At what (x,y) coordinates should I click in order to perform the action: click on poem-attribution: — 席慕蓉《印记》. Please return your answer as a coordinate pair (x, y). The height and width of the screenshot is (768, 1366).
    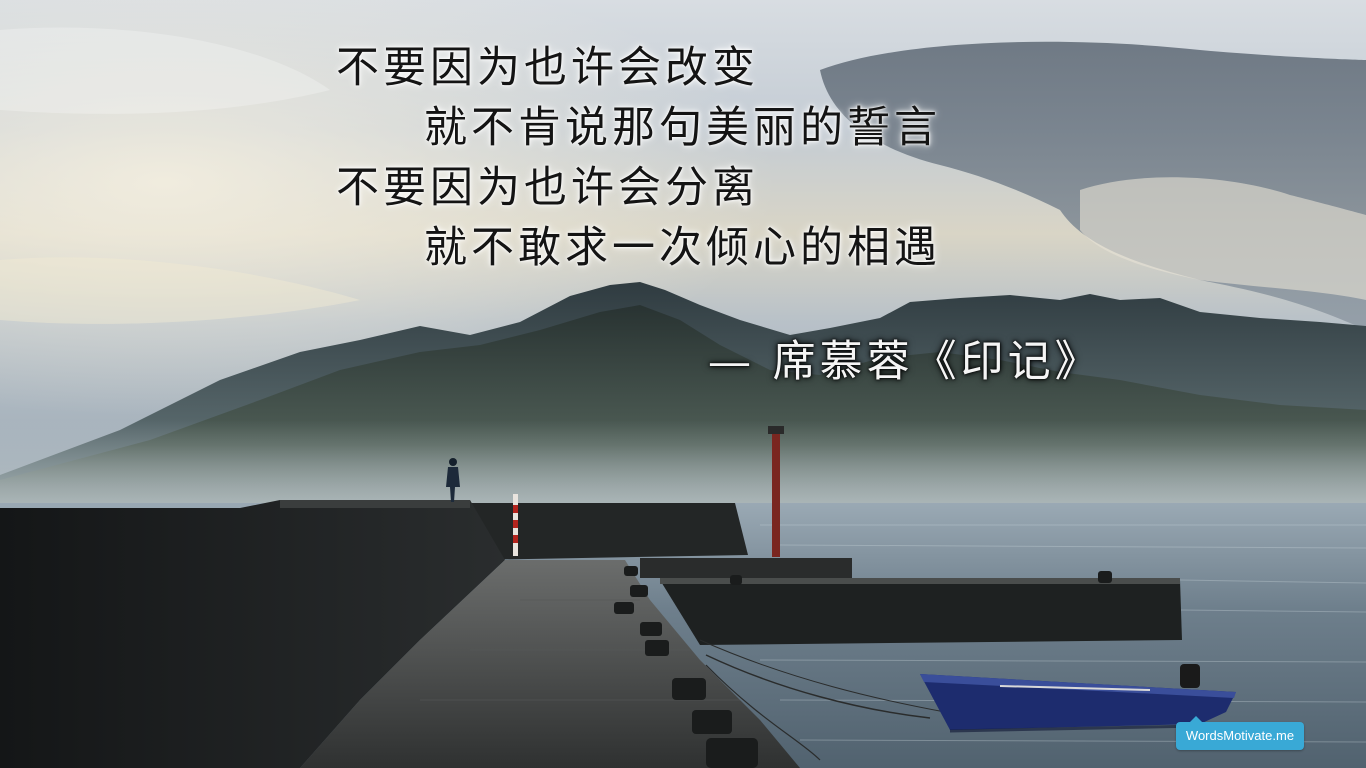
    Looking at the image, I should click on (905, 362).